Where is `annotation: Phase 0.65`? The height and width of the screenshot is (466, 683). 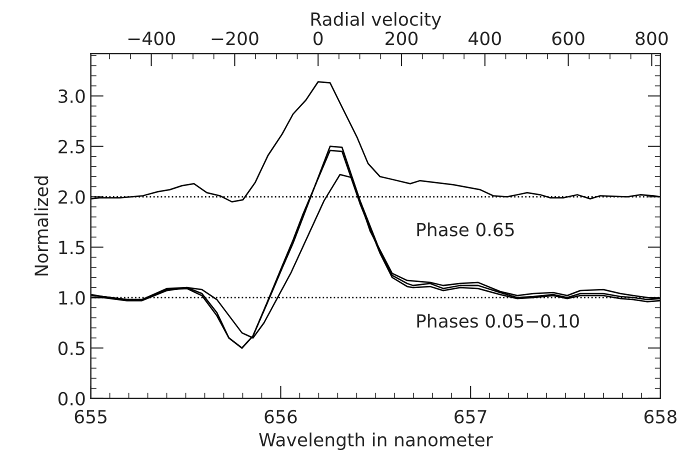
annotation: Phase 0.65 is located at coordinates (465, 229).